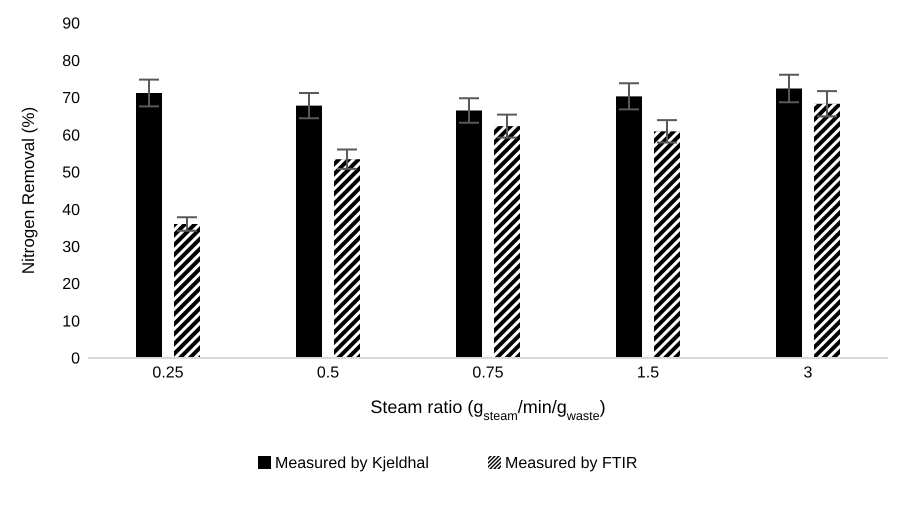  Describe the element at coordinates (328, 373) in the screenshot. I see `x-tick-label: 0.5` at that location.